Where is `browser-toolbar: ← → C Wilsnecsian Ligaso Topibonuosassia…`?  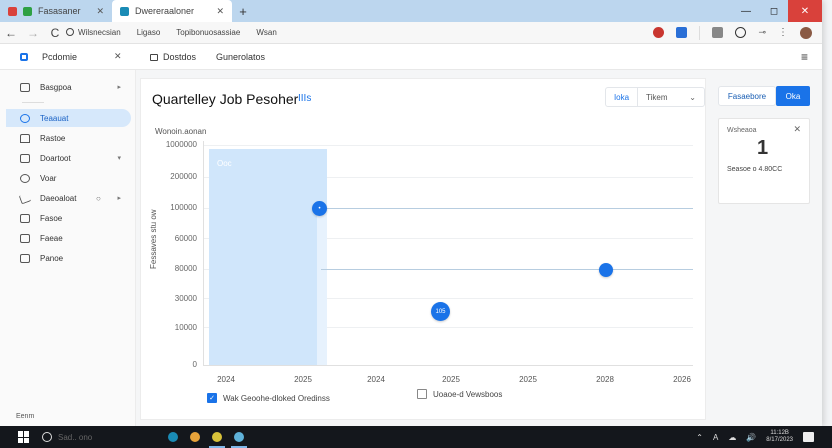 browser-toolbar: ← → C Wilsnecsian Ligaso Topibonuosassia… is located at coordinates (411, 33).